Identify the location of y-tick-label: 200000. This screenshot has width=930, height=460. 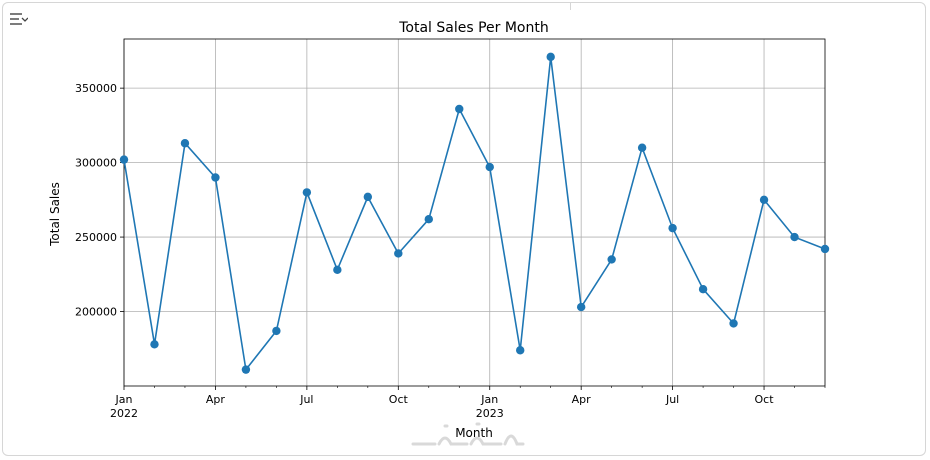
(96, 312).